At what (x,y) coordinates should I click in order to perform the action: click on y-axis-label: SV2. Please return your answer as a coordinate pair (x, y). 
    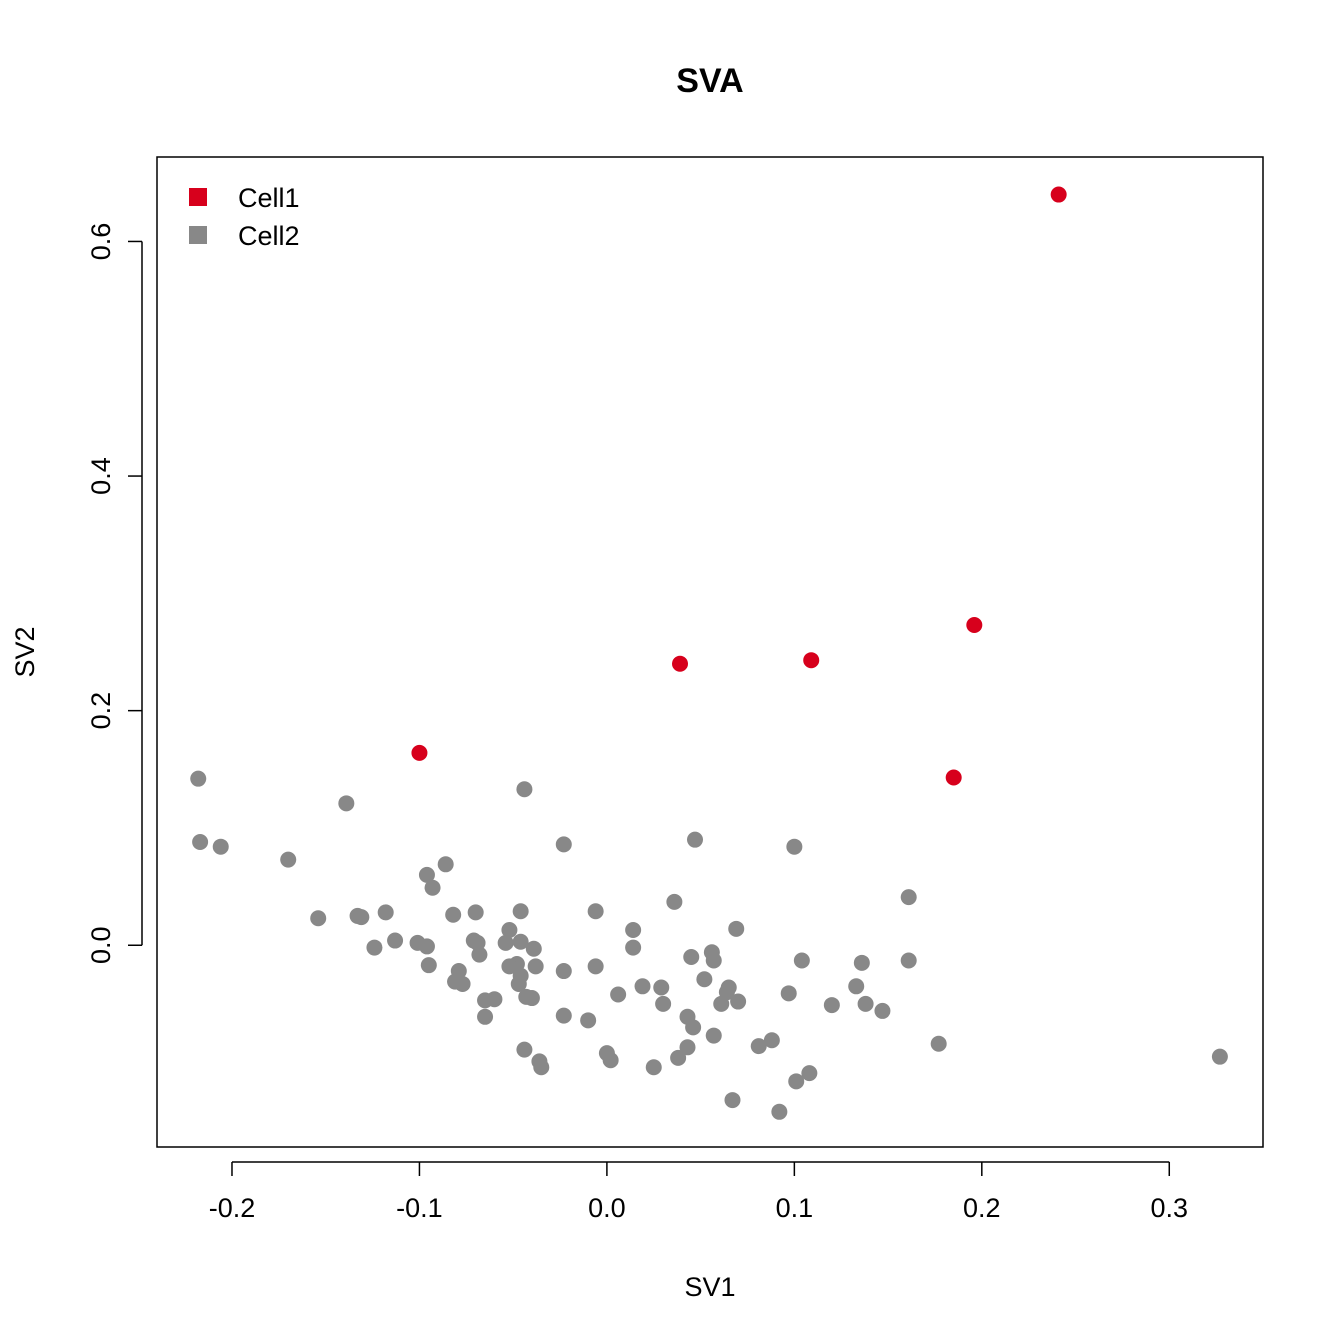
    Looking at the image, I should click on (25, 651).